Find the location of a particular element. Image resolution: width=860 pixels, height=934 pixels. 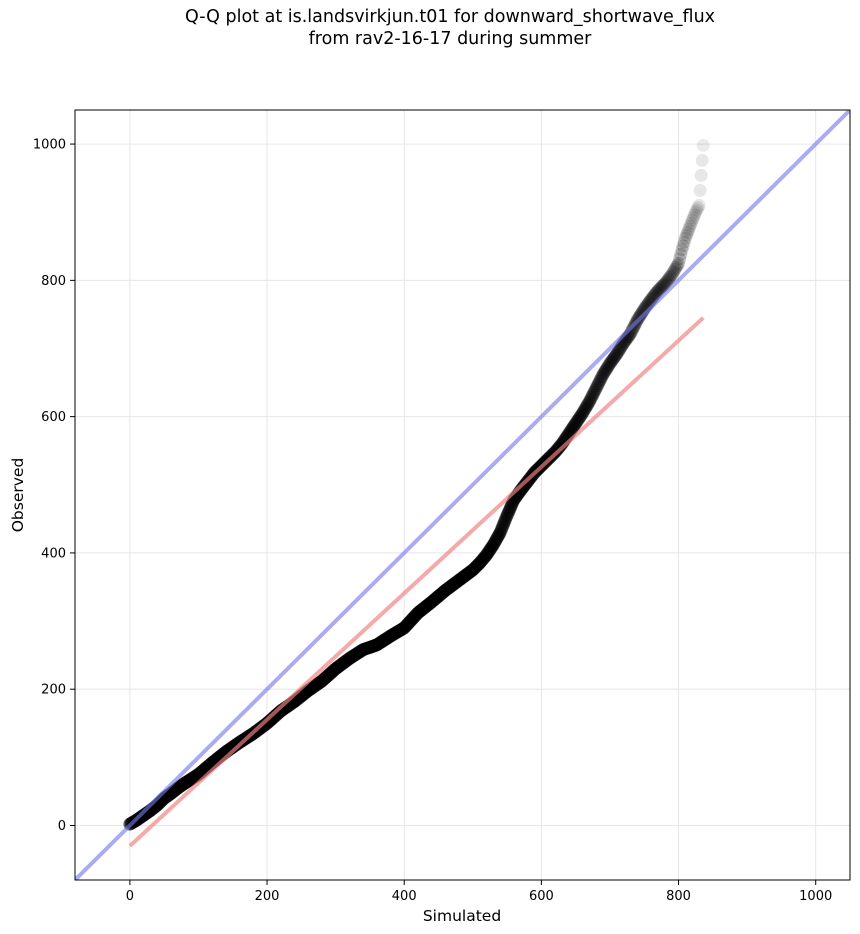

y-axis-label: Observed is located at coordinates (18, 495).